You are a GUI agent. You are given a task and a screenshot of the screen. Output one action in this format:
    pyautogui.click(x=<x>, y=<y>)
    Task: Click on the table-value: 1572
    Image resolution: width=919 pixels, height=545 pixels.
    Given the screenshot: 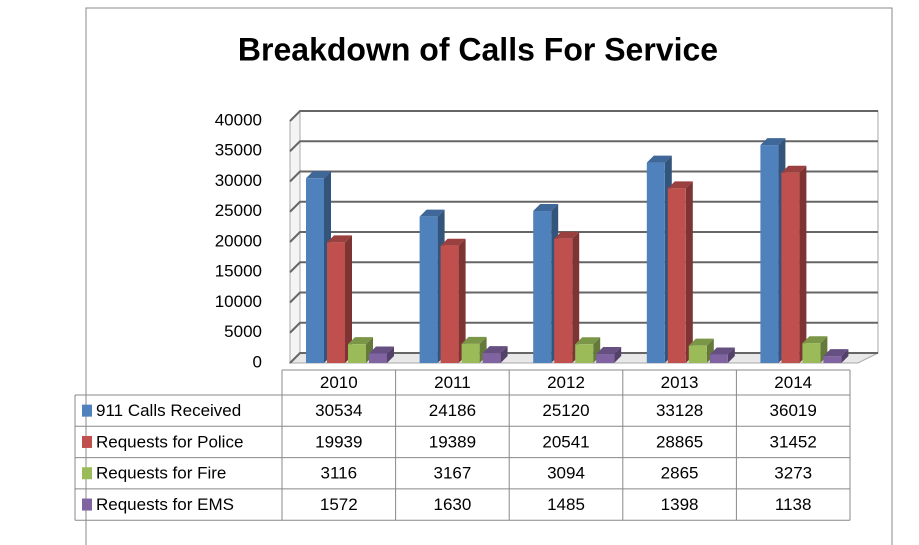 What is the action you would take?
    pyautogui.click(x=339, y=504)
    